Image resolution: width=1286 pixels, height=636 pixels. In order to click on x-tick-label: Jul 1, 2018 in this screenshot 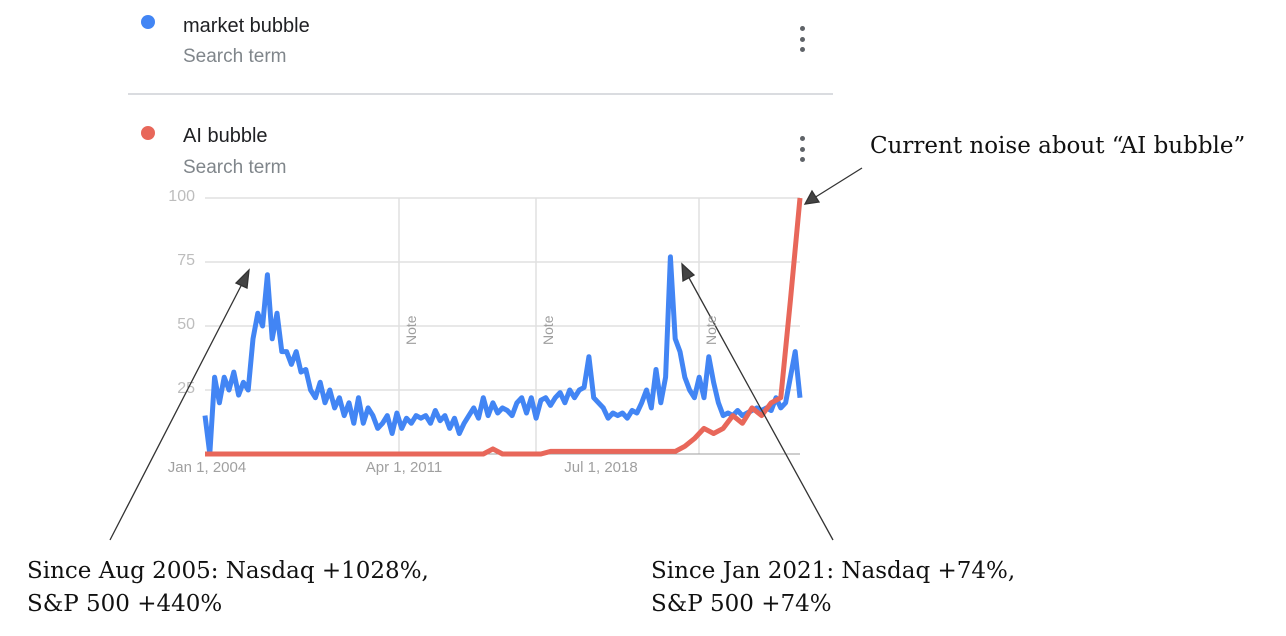, I will do `click(601, 467)`.